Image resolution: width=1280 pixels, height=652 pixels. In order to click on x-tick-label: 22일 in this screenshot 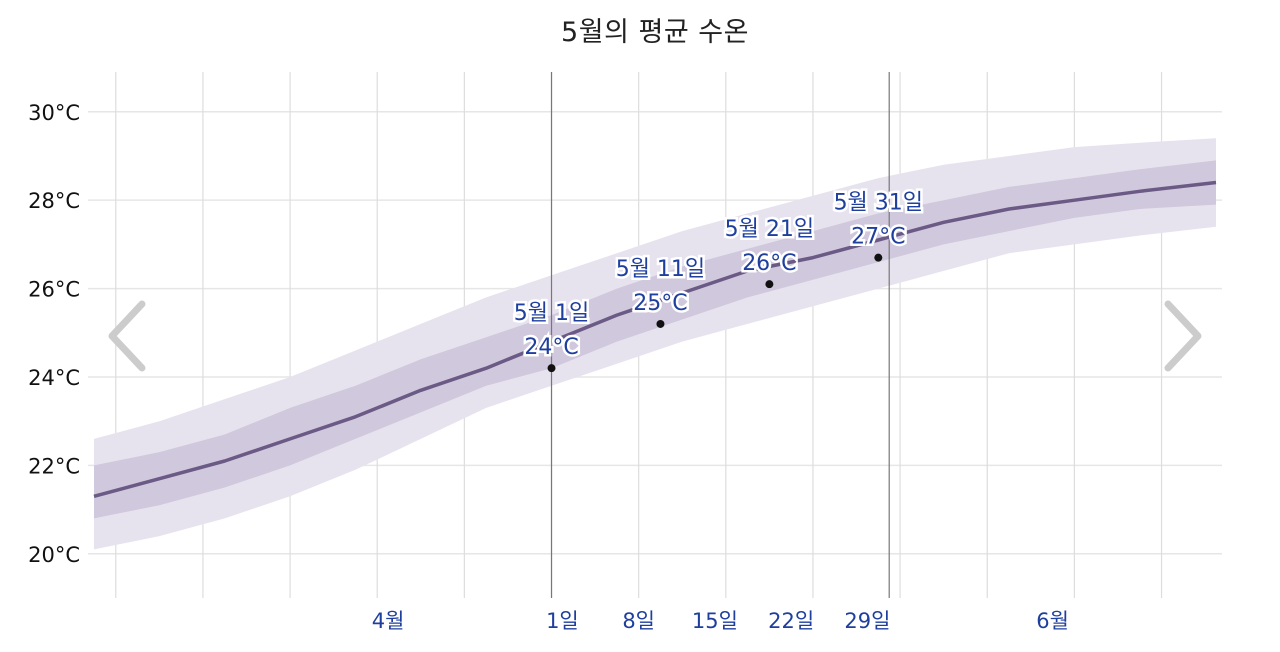, I will do `click(791, 621)`.